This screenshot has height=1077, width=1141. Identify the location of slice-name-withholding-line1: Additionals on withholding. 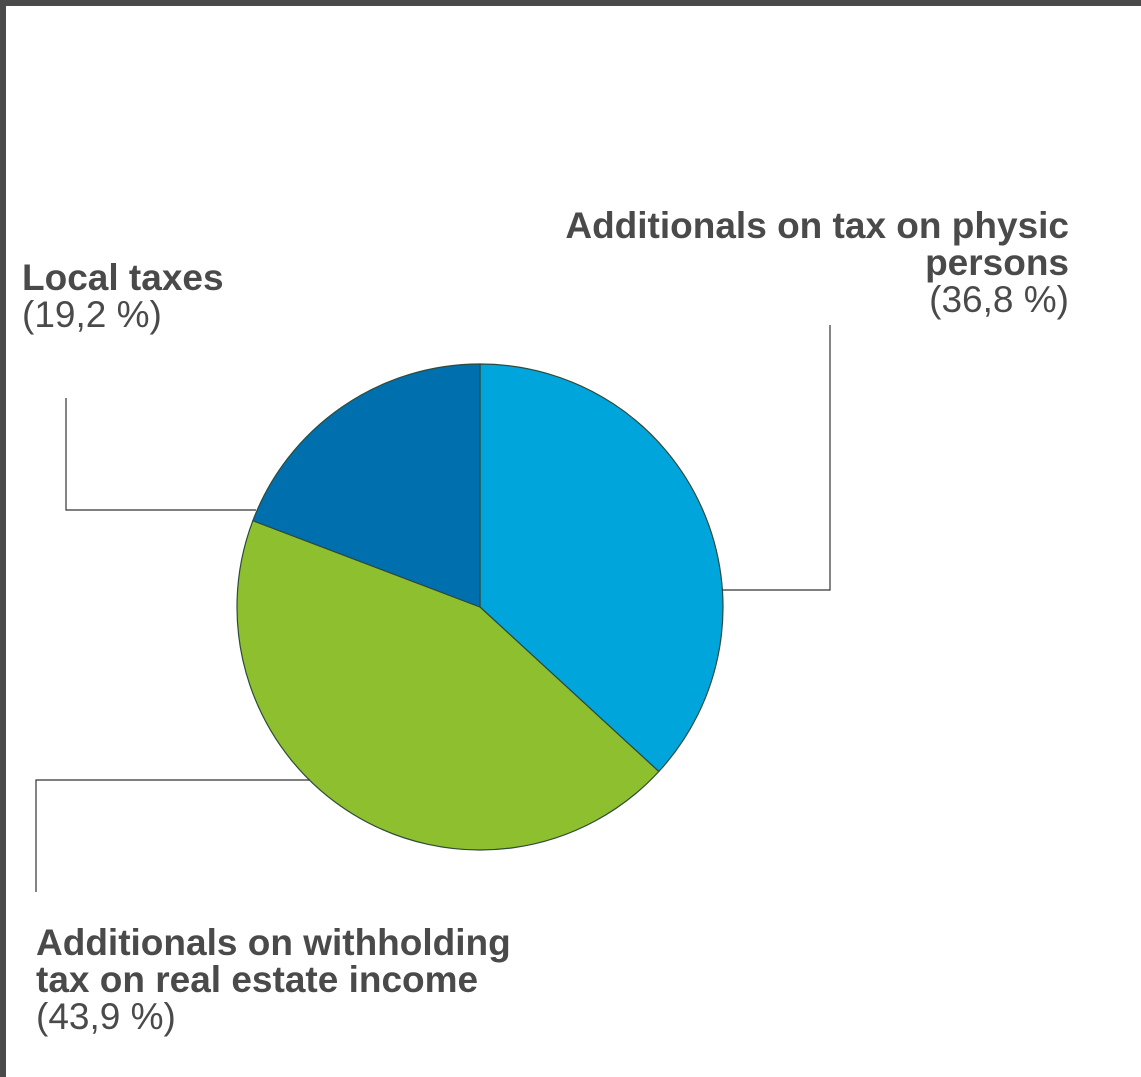
(273, 942).